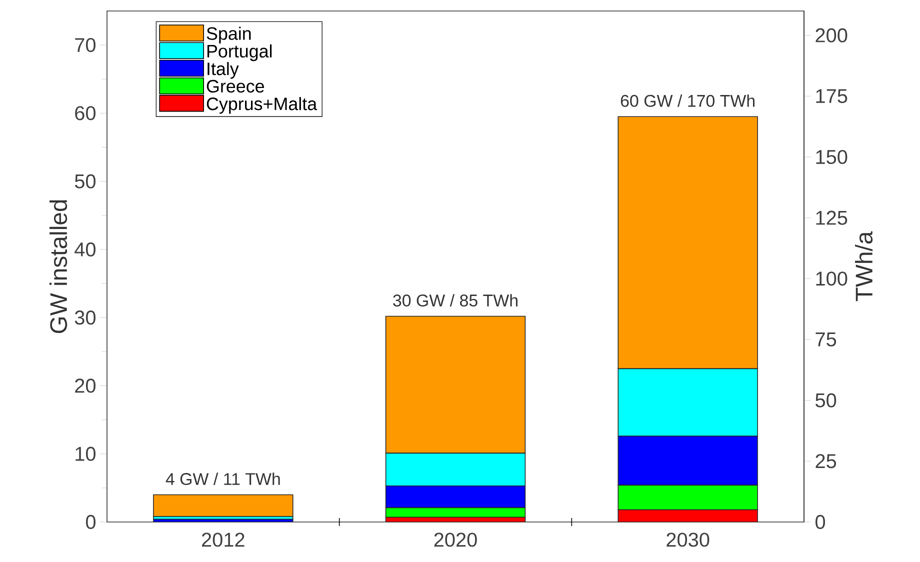  Describe the element at coordinates (826, 400) in the screenshot. I see `y2-tick-label: 50` at that location.